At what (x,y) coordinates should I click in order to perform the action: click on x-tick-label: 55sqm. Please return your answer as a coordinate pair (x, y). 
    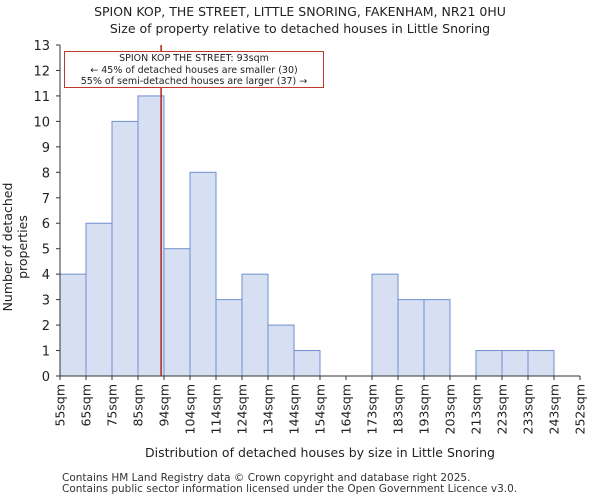
    Looking at the image, I should click on (60, 405).